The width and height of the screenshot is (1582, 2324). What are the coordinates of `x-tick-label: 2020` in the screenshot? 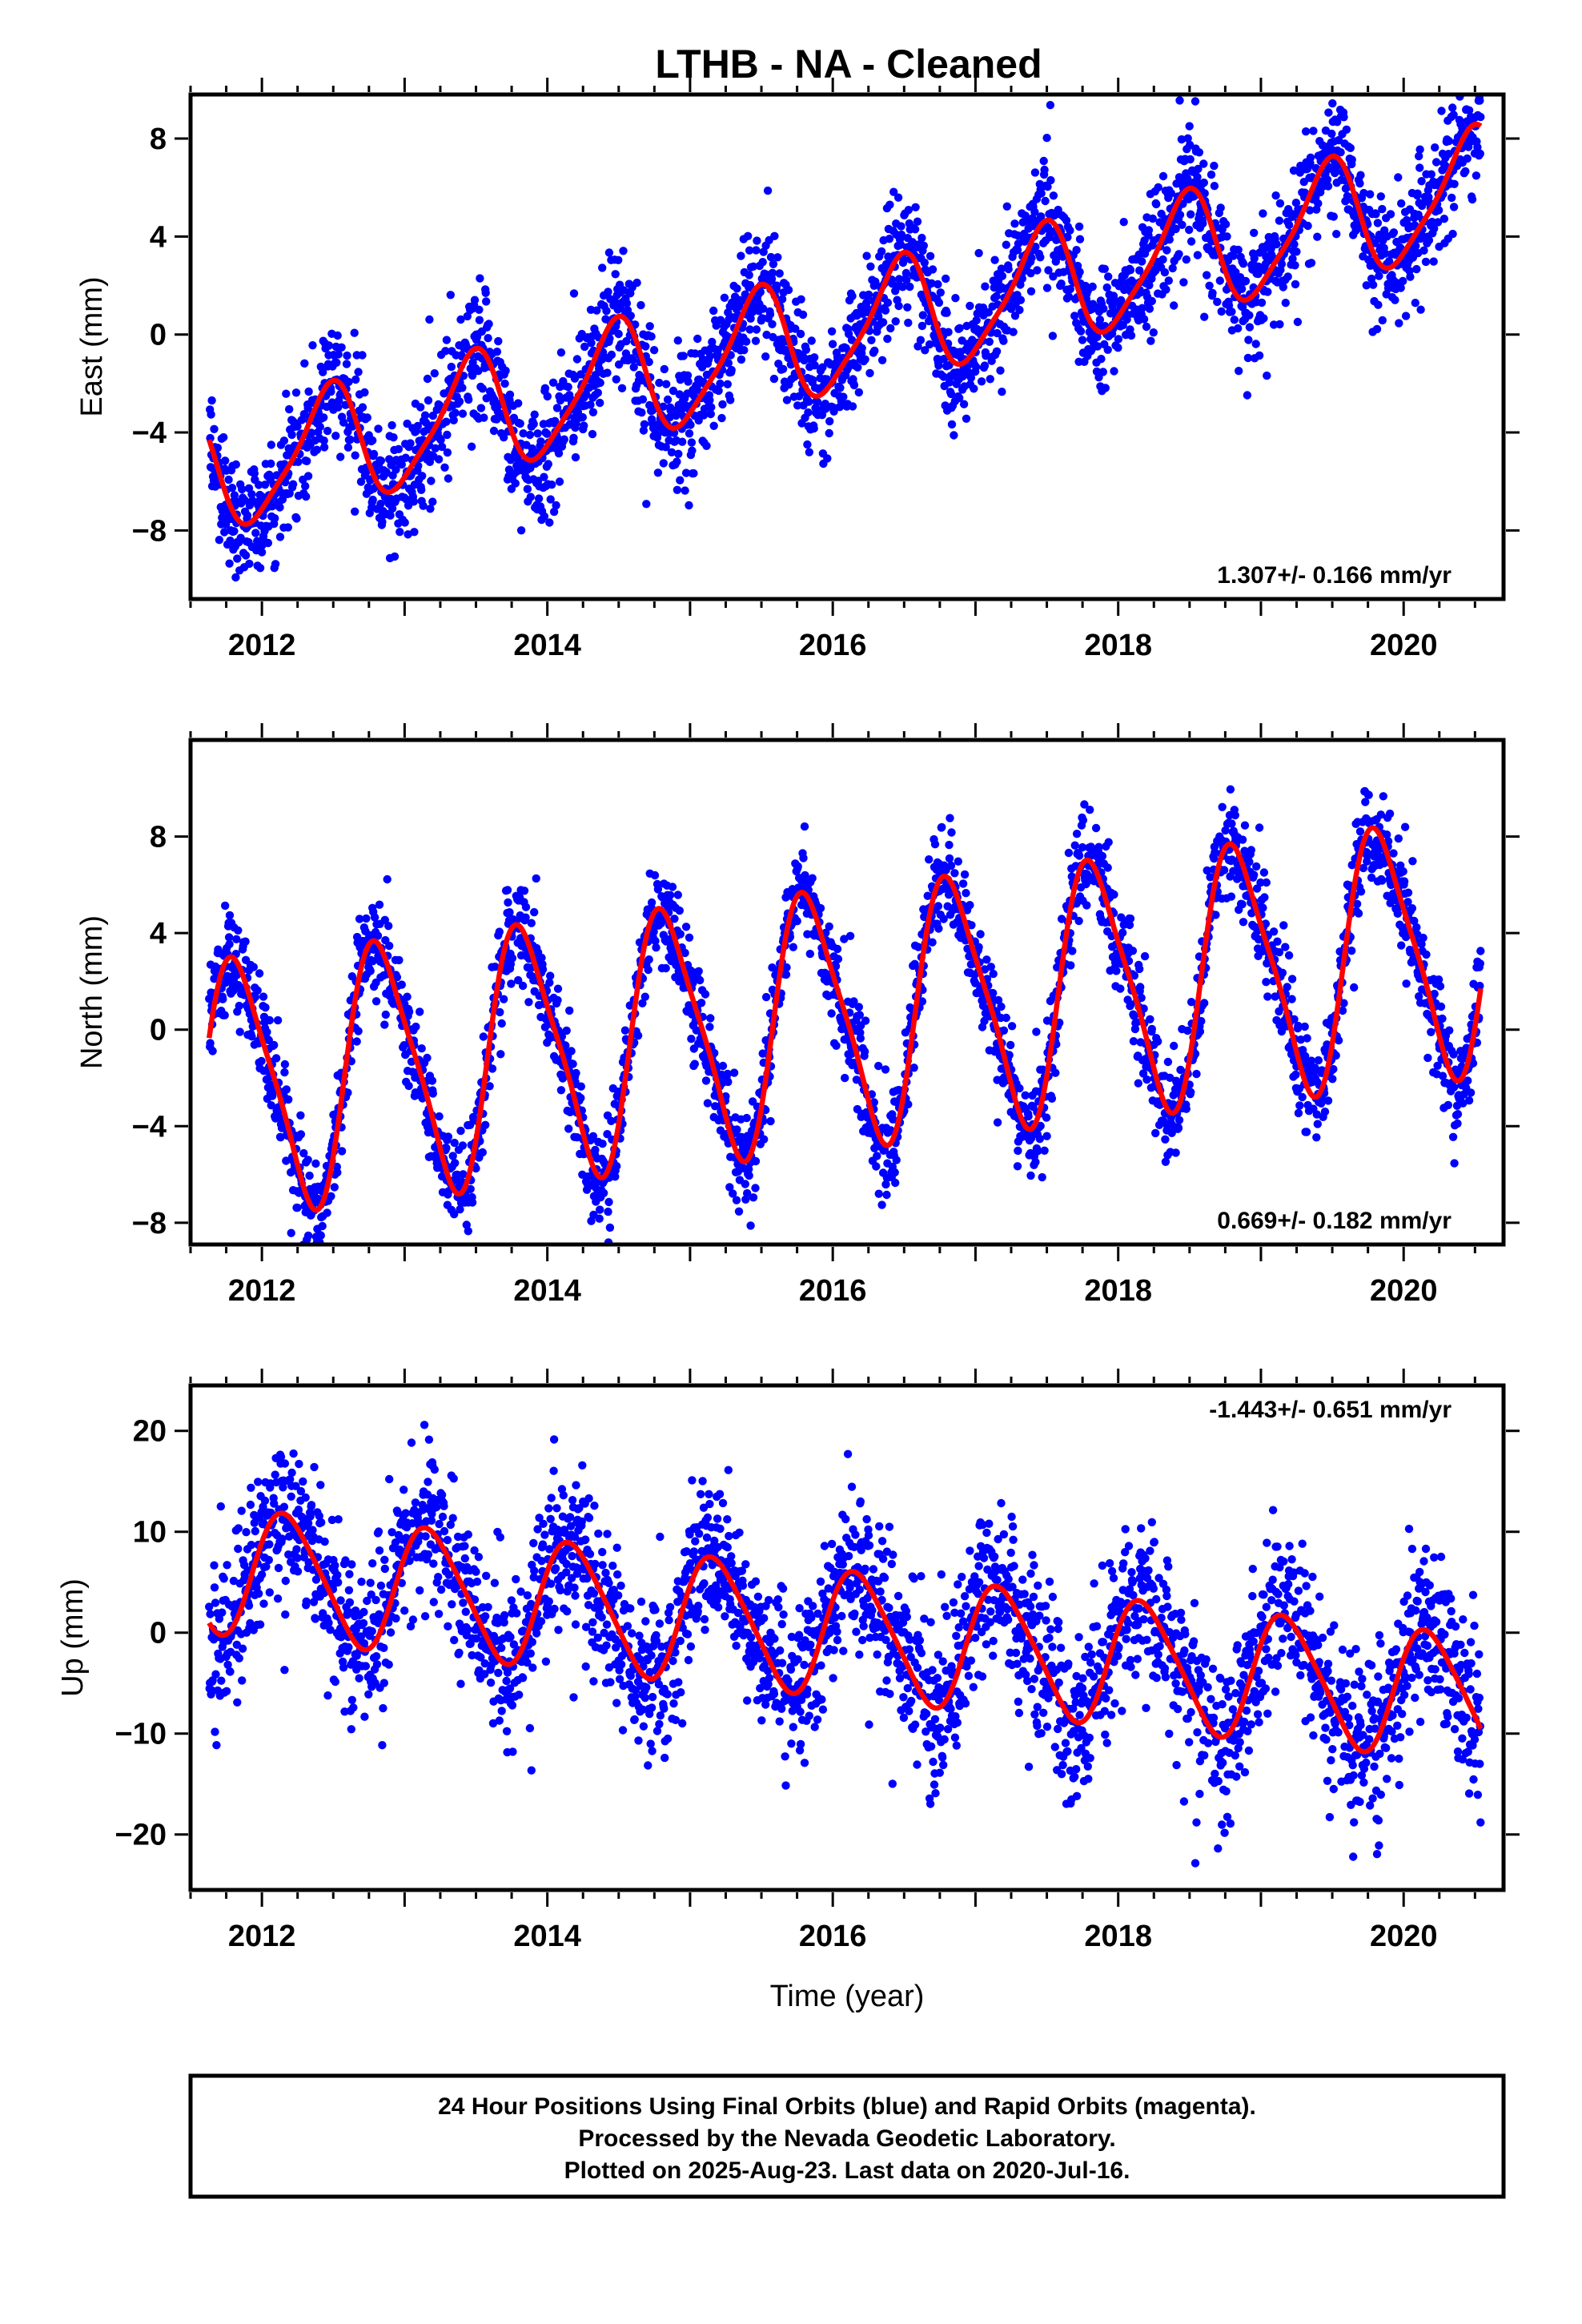 It's located at (1404, 645).